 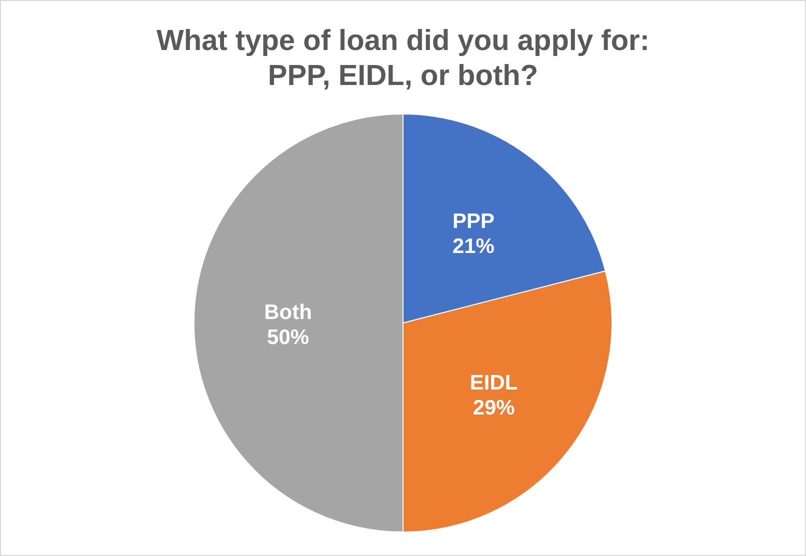 I want to click on data-label: 21%, so click(x=473, y=246).